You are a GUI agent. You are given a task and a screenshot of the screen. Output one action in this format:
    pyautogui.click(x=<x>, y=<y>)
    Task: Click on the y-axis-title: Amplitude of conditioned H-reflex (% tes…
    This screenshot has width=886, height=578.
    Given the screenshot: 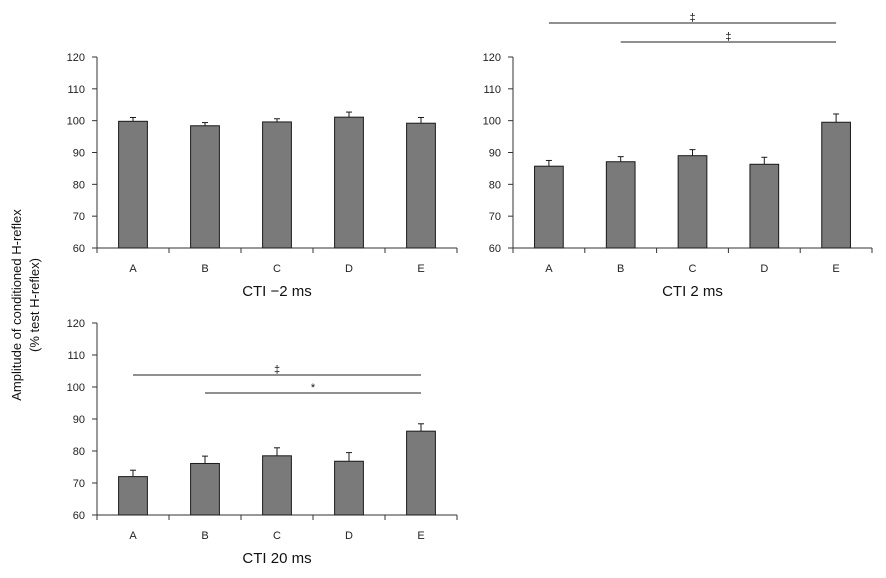 What is the action you would take?
    pyautogui.click(x=25, y=305)
    